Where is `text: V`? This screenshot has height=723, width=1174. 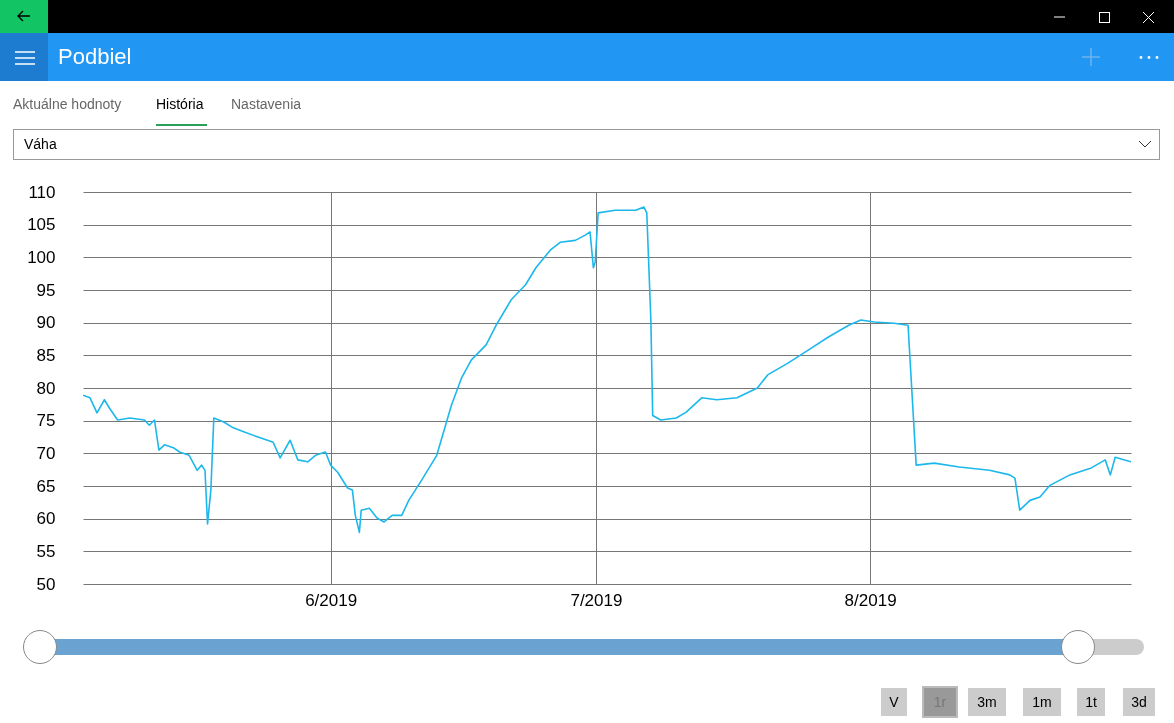
text: V is located at coordinates (894, 702).